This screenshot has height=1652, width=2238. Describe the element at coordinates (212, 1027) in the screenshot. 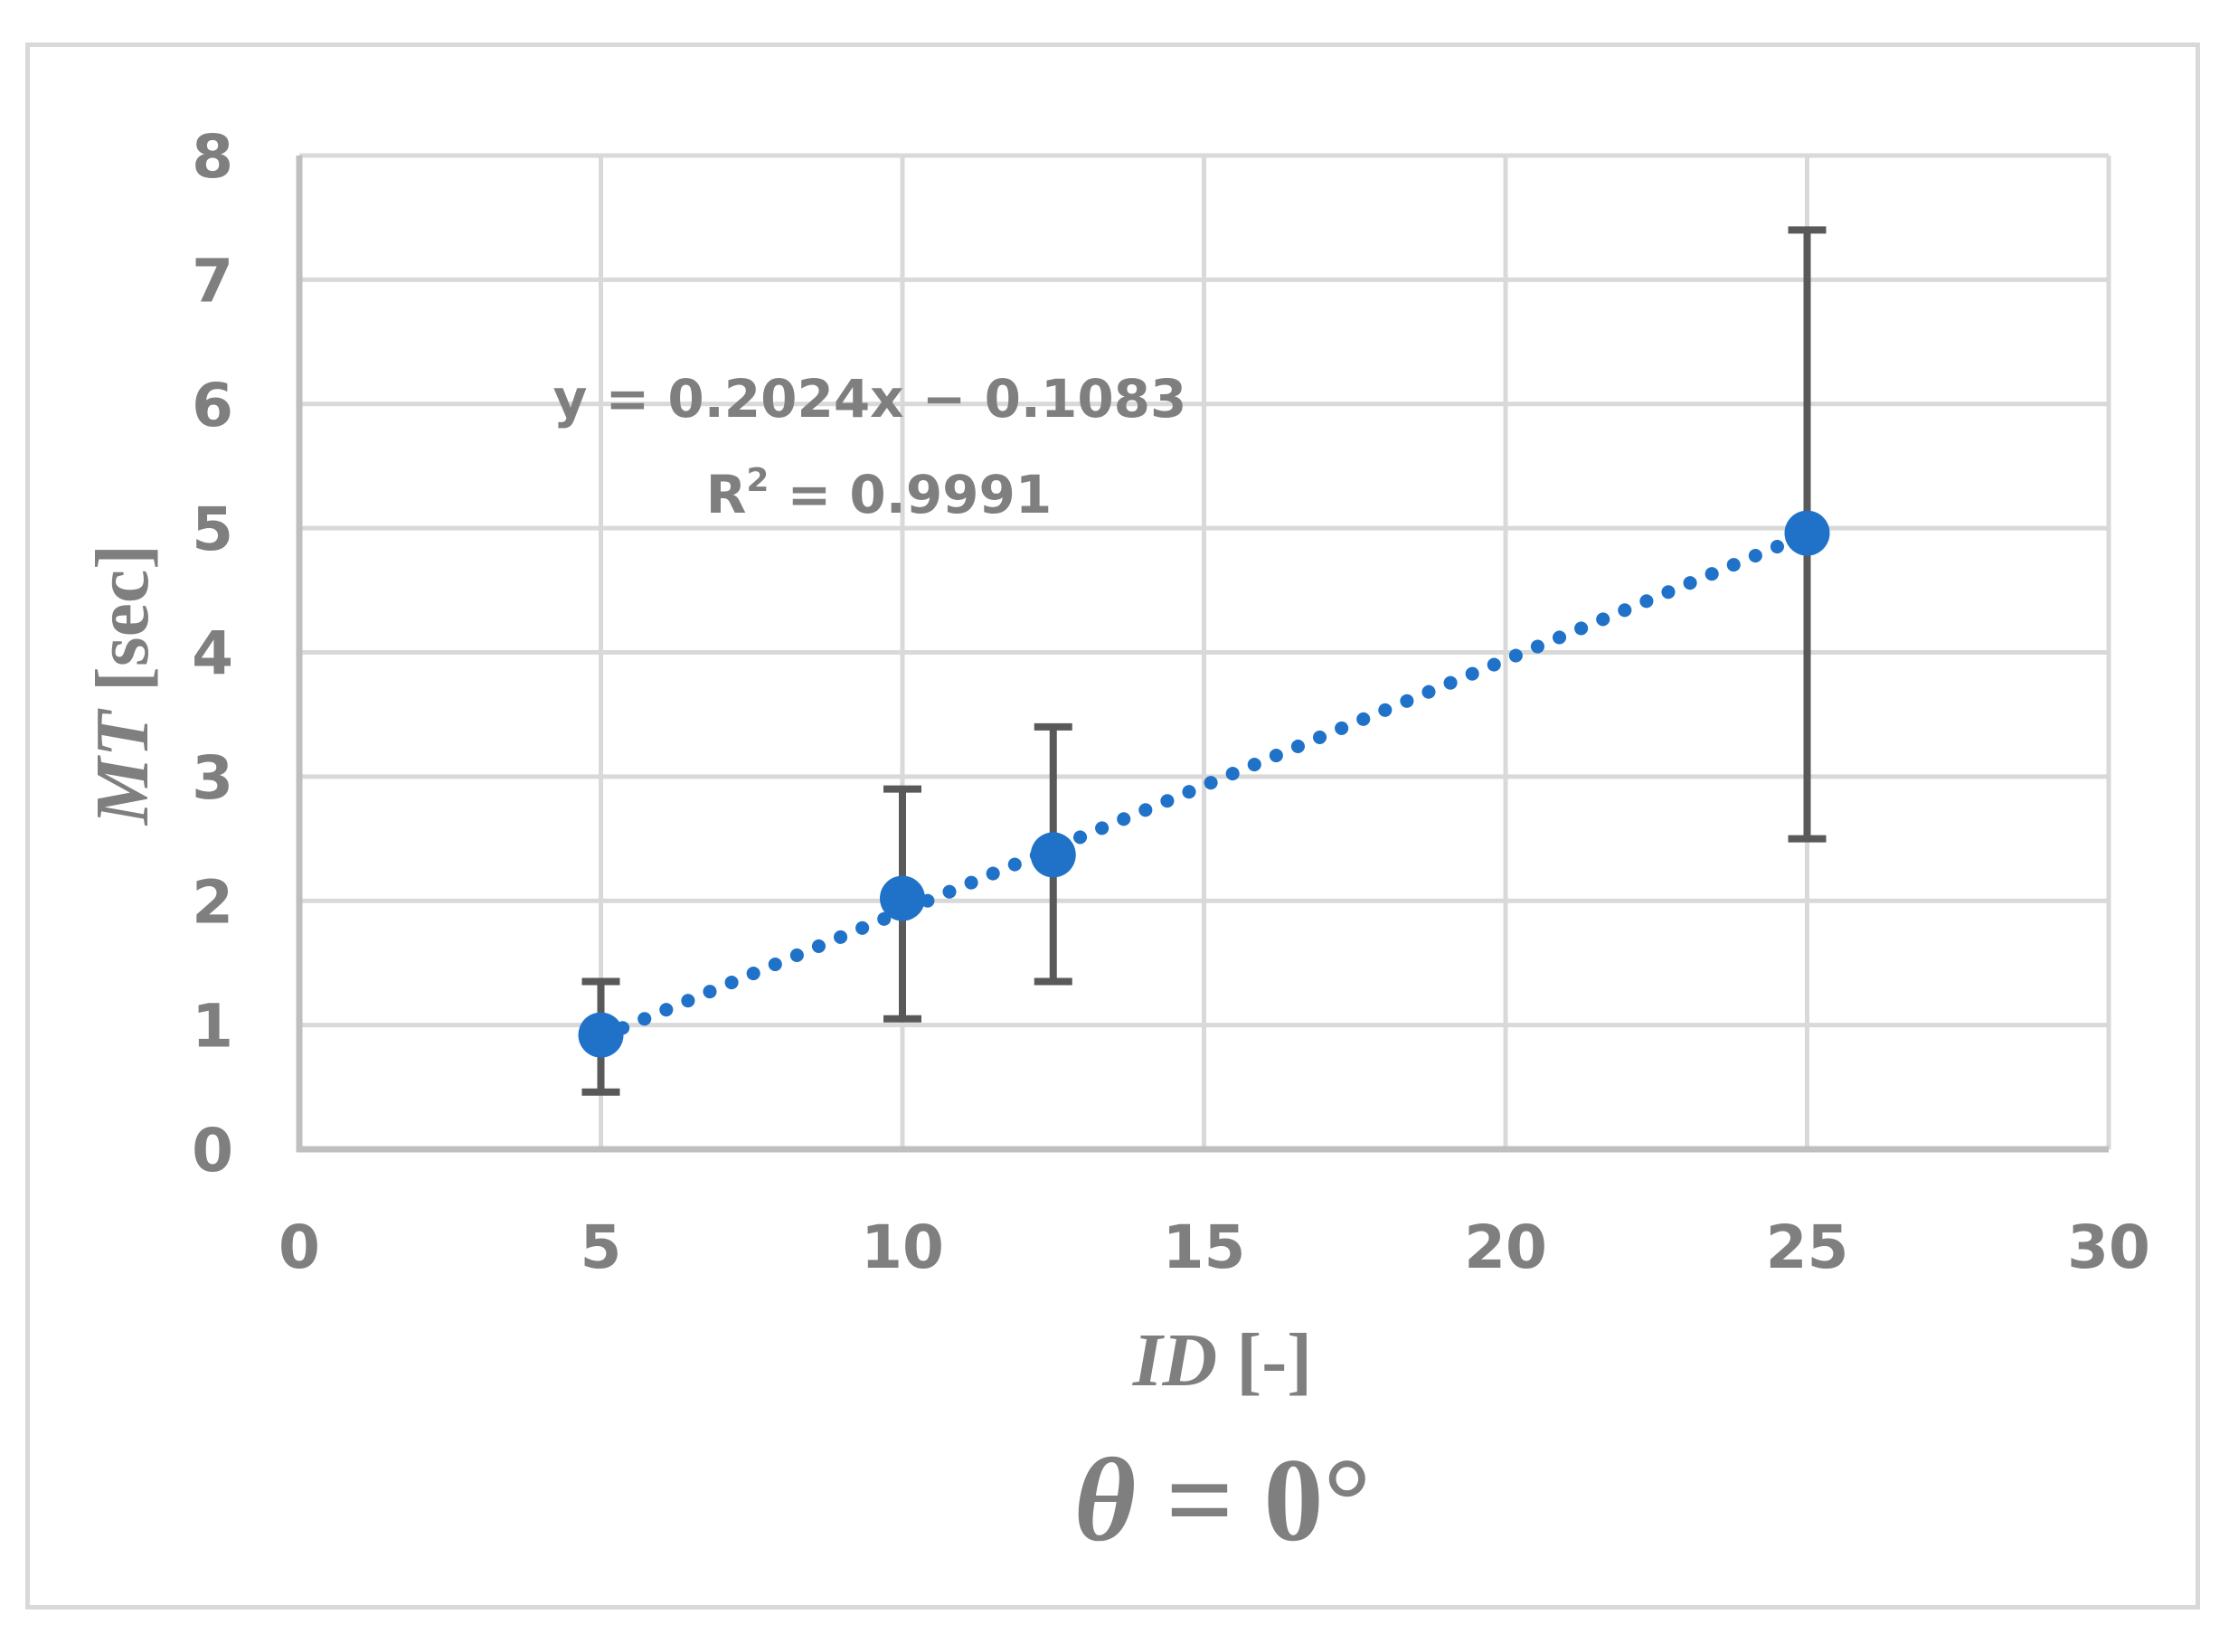

I see `y-tick-label: 1` at that location.